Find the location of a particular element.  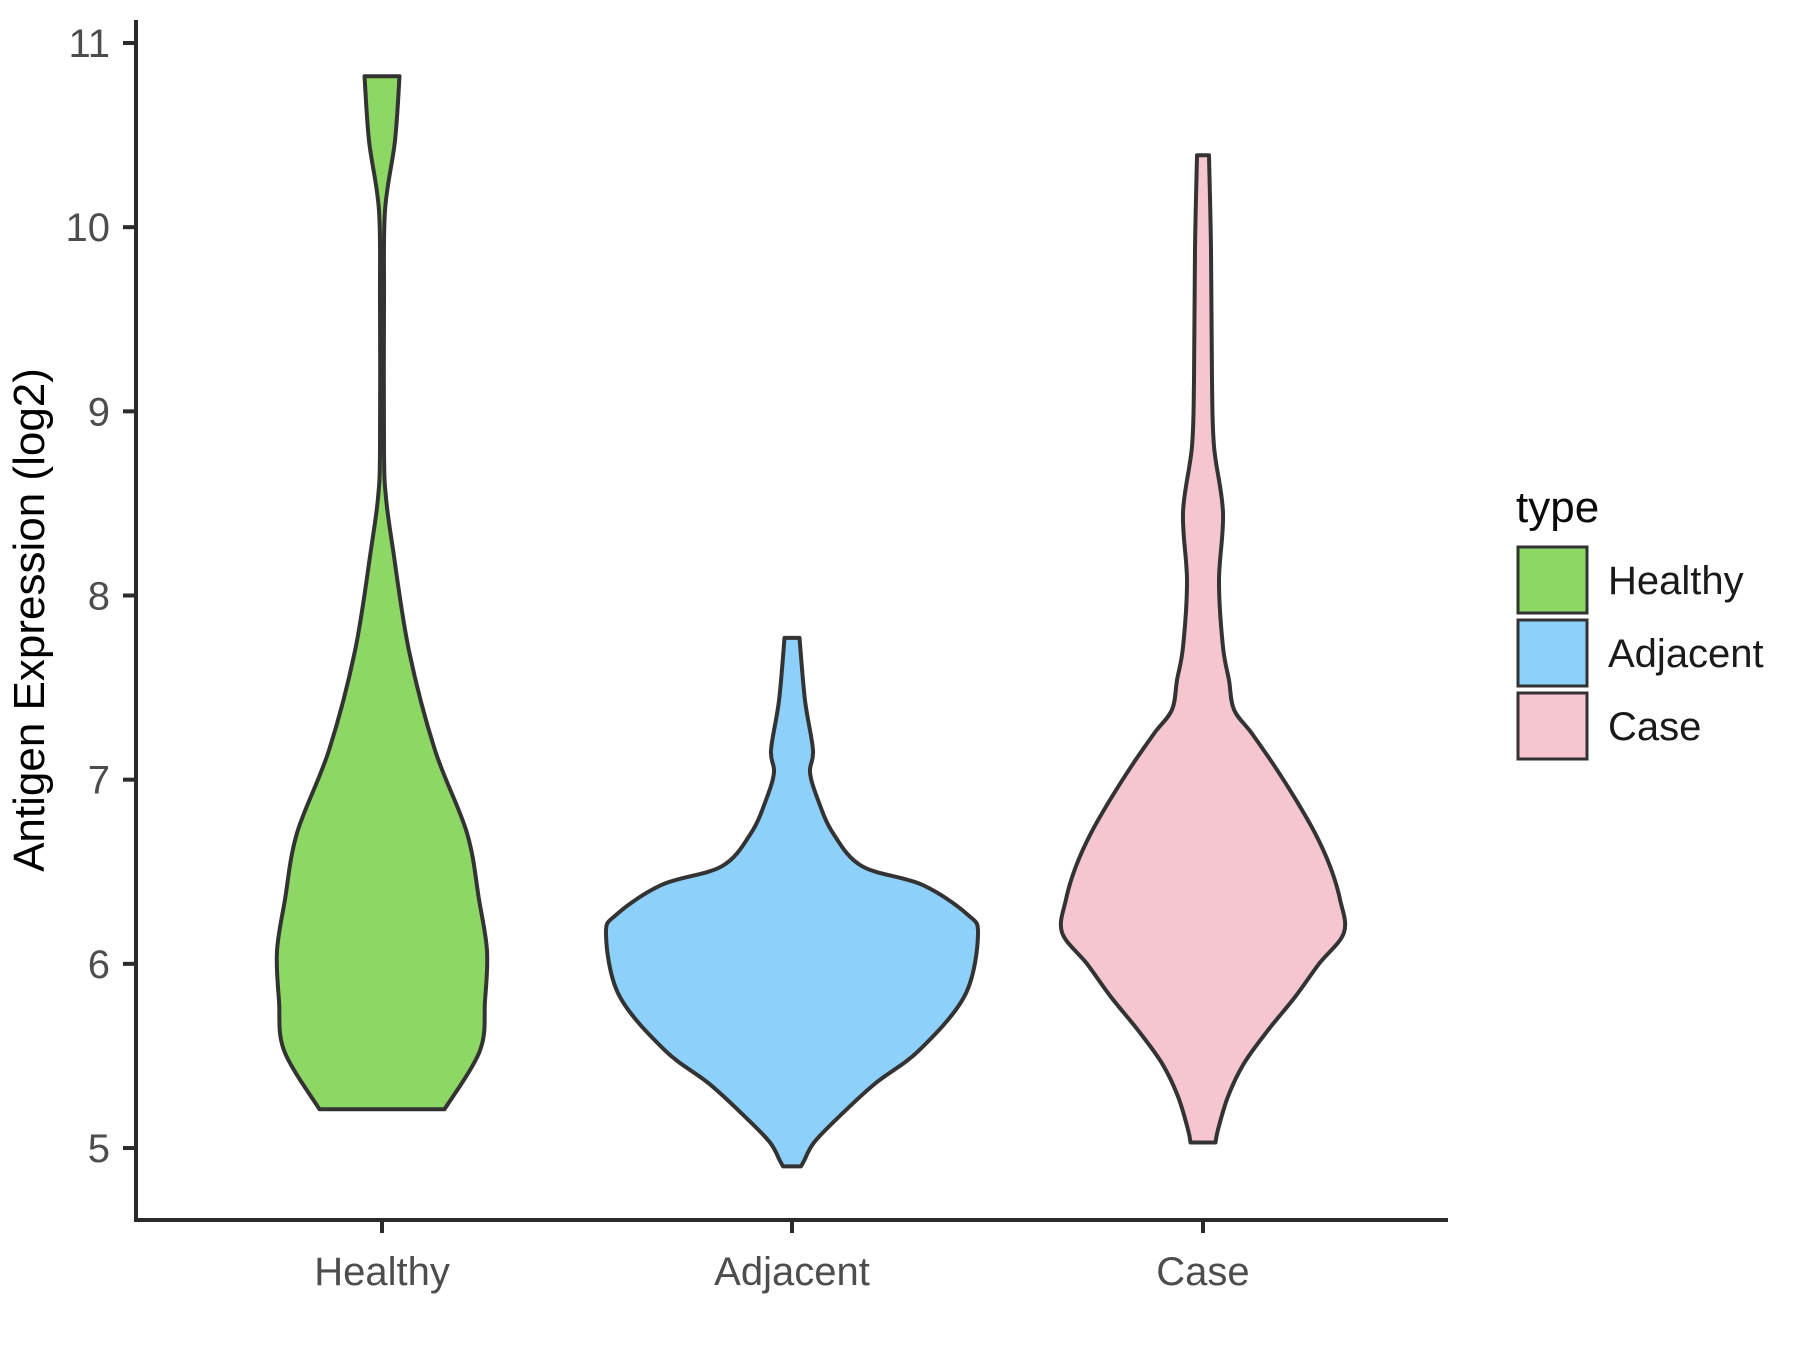

legend-key-adjacent is located at coordinates (1552, 653).